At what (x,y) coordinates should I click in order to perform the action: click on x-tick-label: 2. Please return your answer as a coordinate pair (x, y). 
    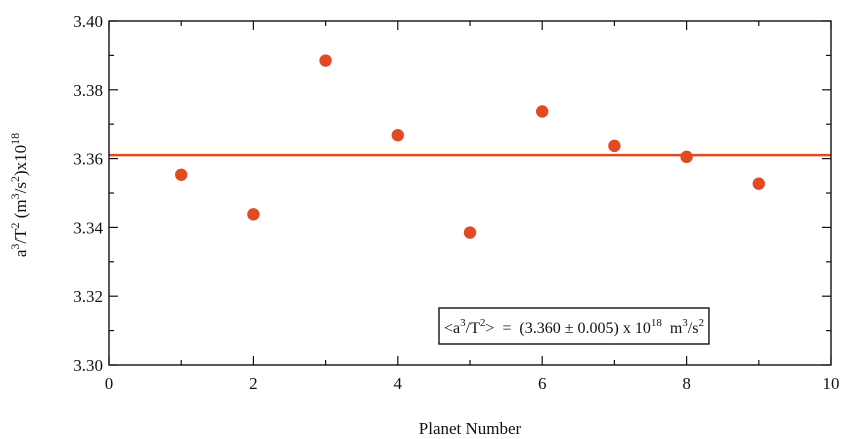
    Looking at the image, I should click on (253, 383).